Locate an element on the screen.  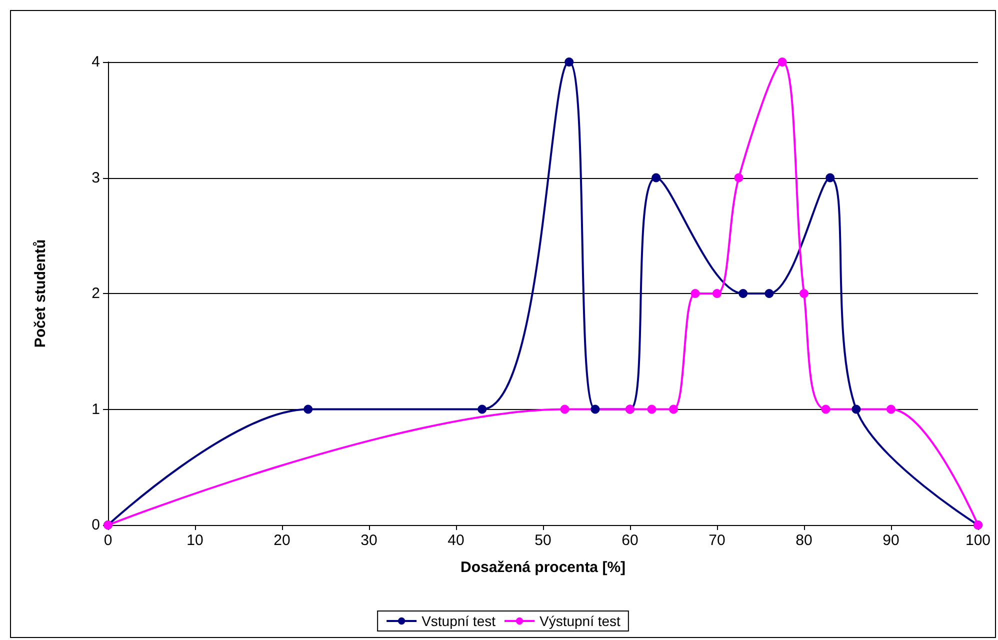
x-tick-label: 10 is located at coordinates (195, 540).